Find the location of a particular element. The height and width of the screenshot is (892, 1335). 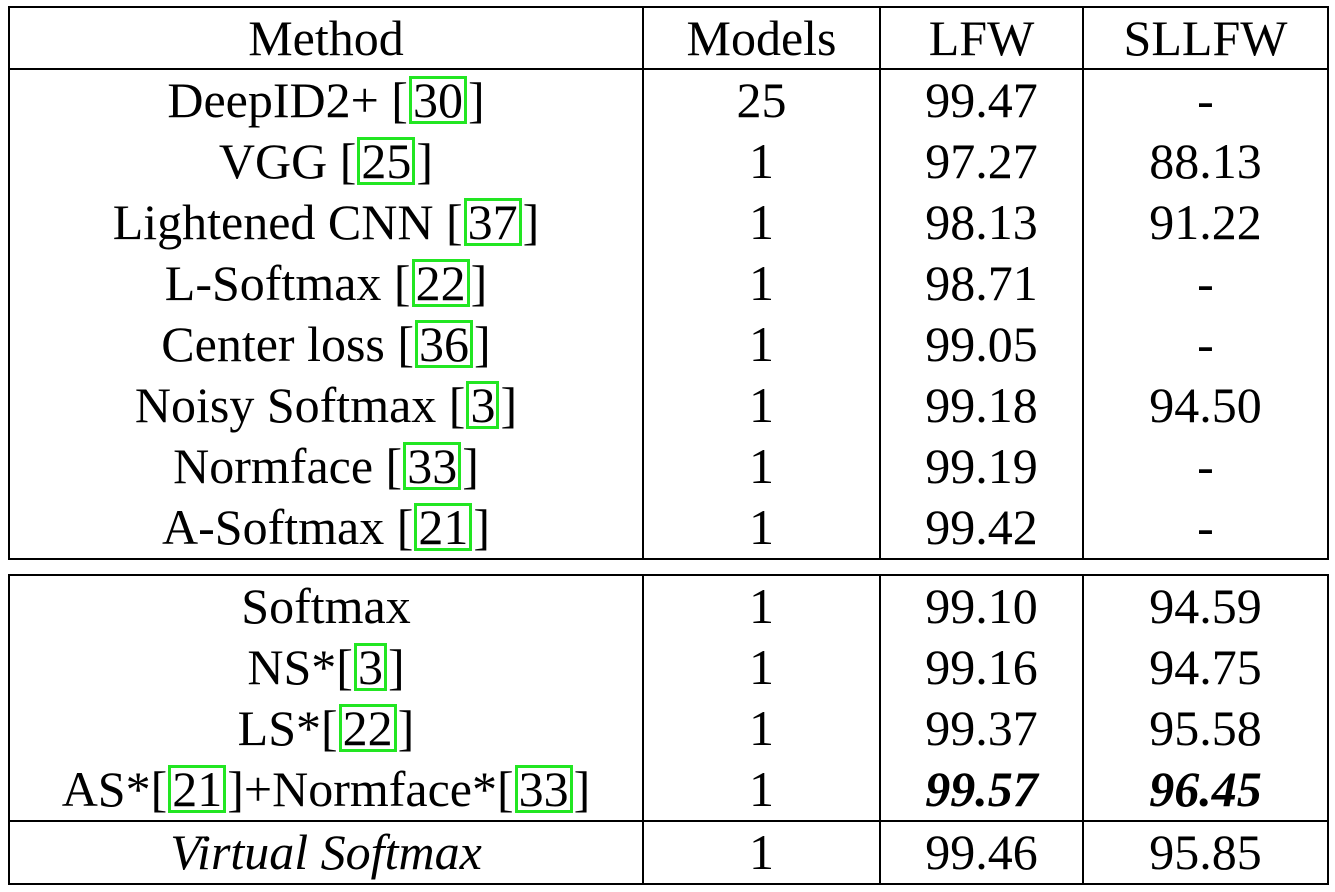

header-row: Method Models LFW SLLFW is located at coordinates (668, 38).